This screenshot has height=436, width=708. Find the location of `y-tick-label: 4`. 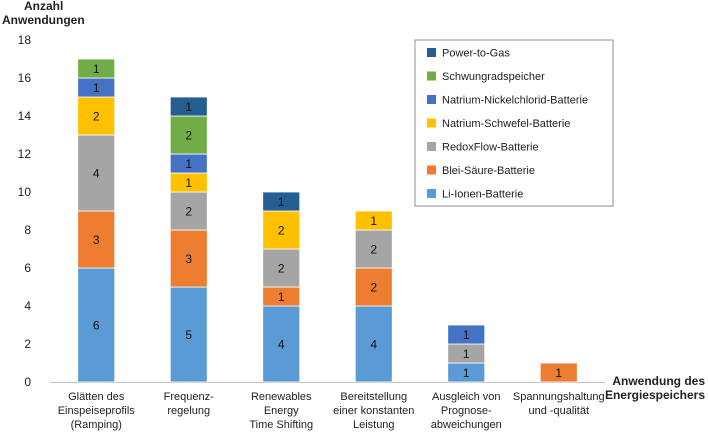

y-tick-label: 4 is located at coordinates (27, 306).